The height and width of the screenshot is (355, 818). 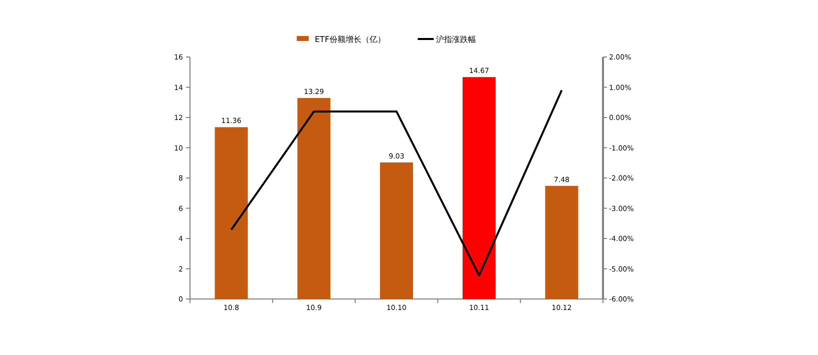 I want to click on legend-label: 沪指涨跌幅, so click(x=456, y=39).